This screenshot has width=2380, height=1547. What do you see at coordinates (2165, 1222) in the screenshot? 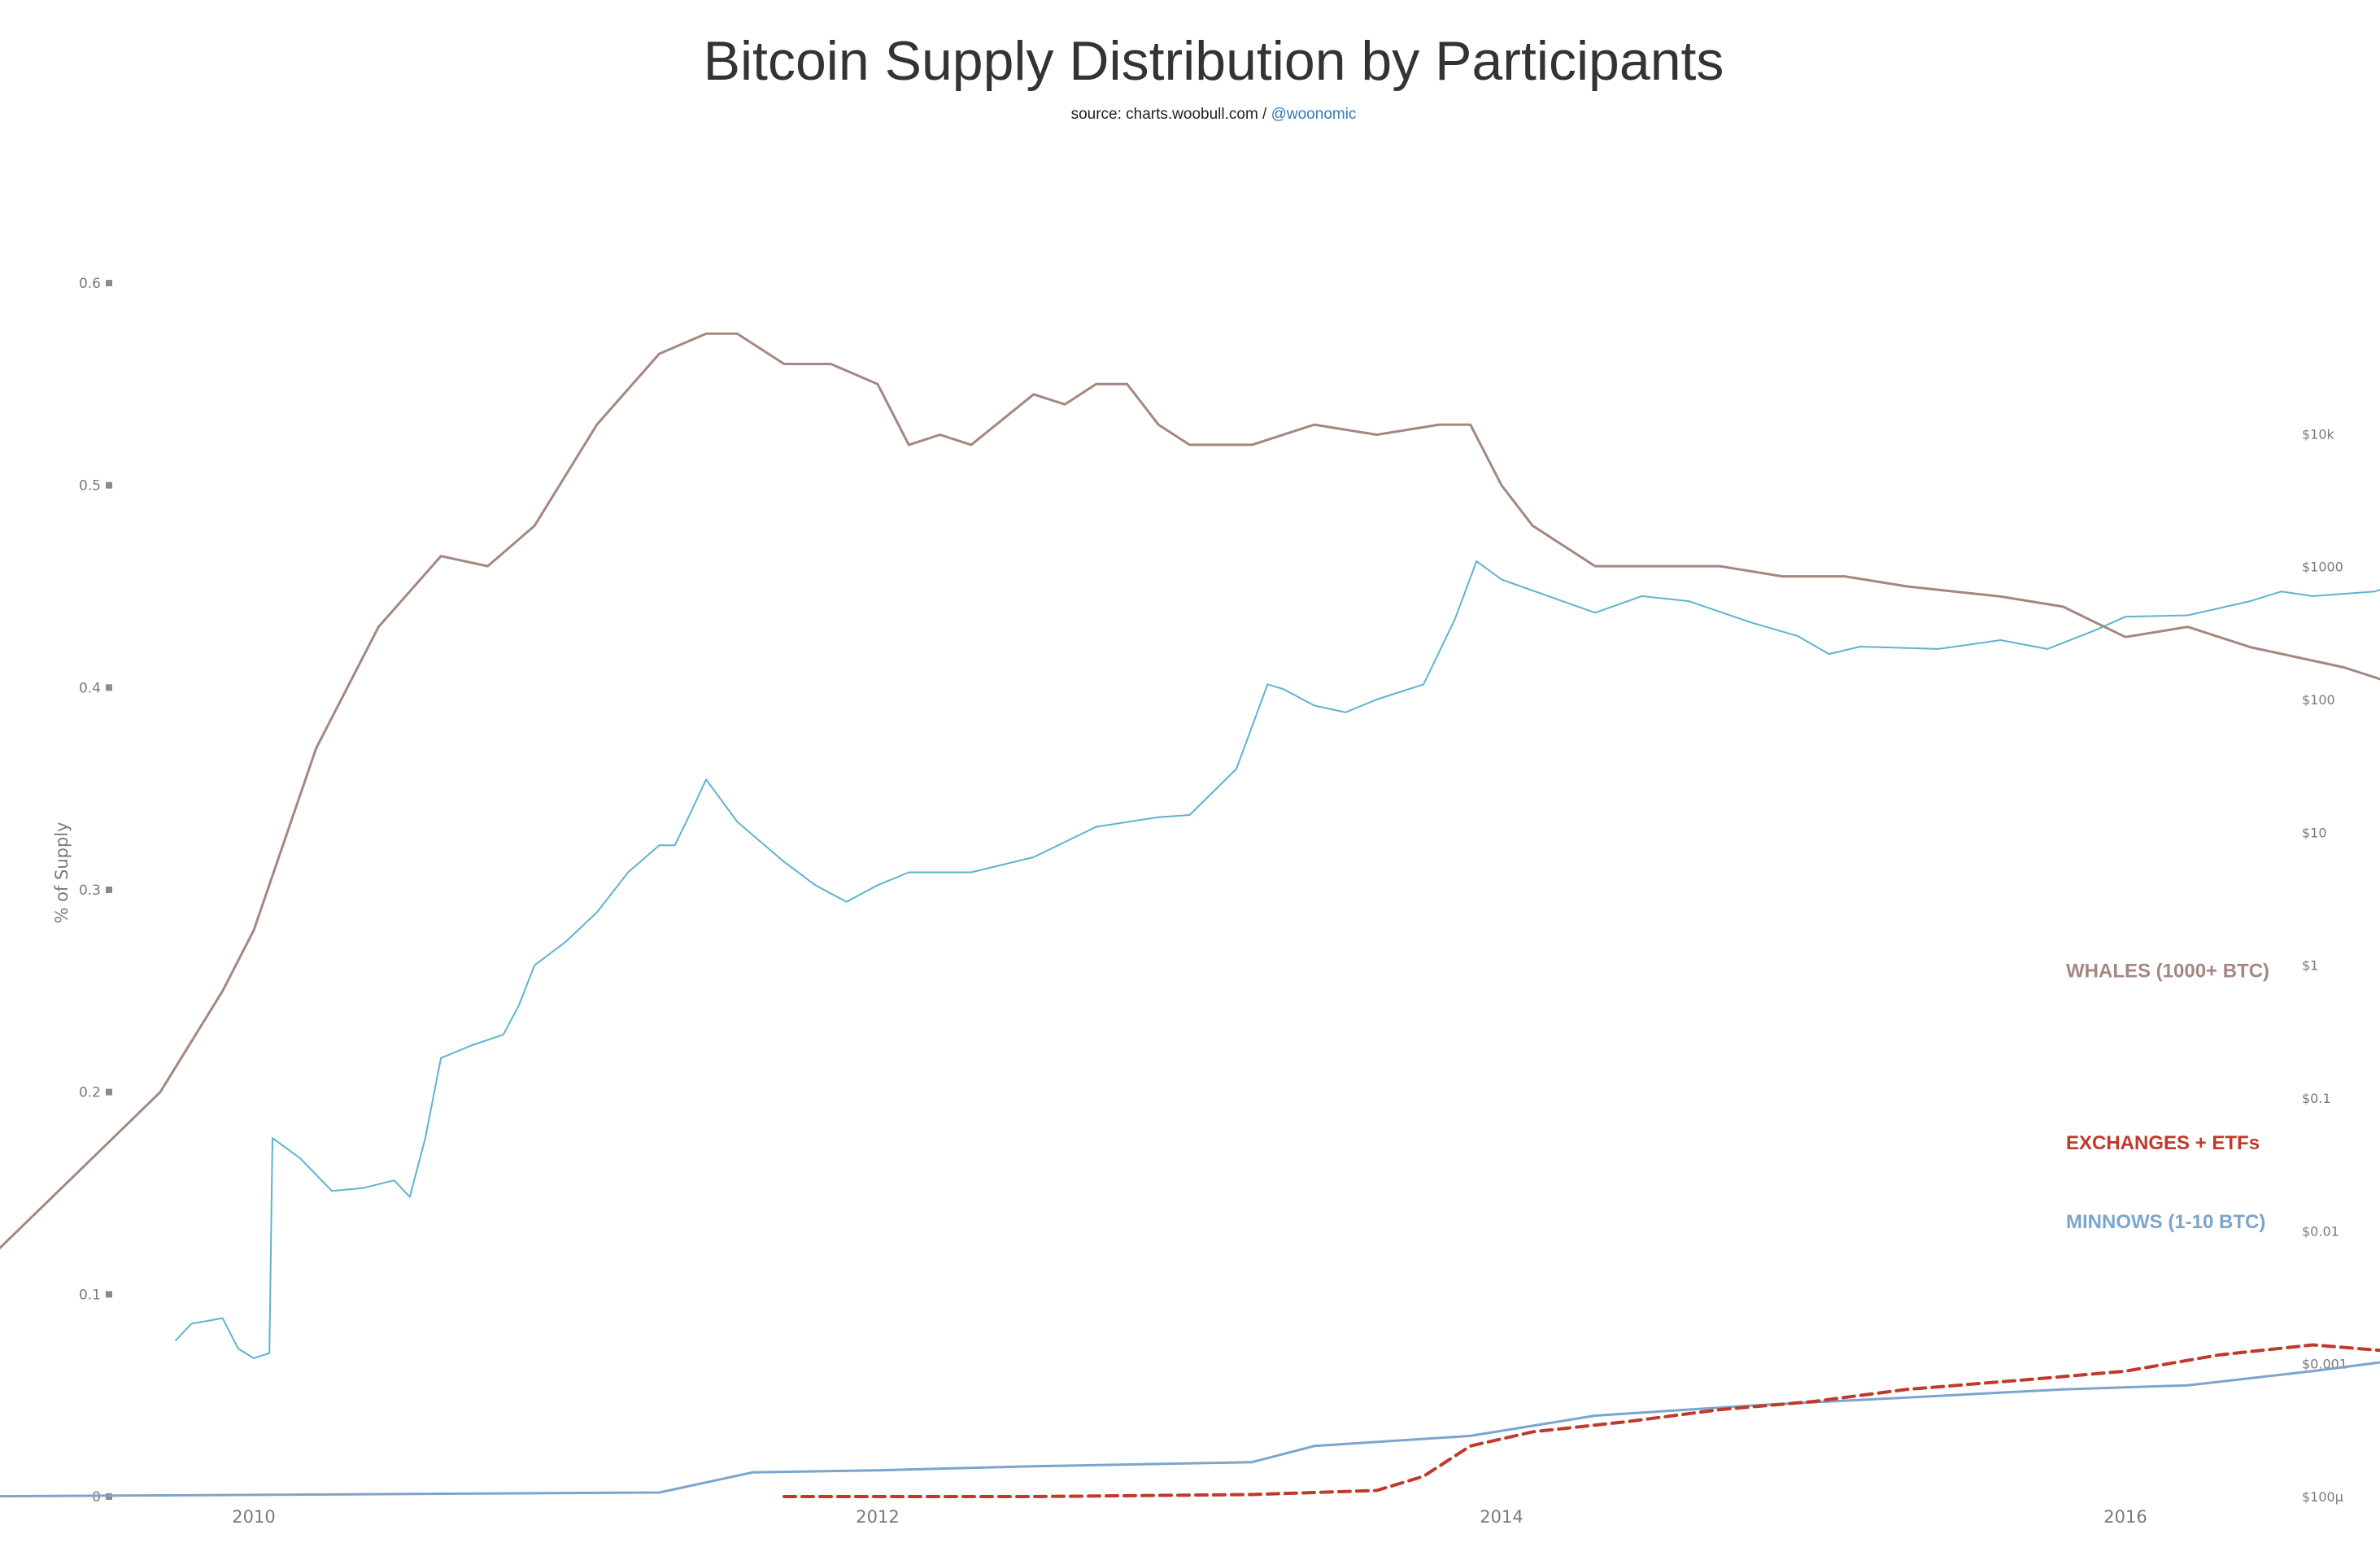
I see `minnows-1-10-btc-label: MINNOWS (1-10 BTC)` at bounding box center [2165, 1222].